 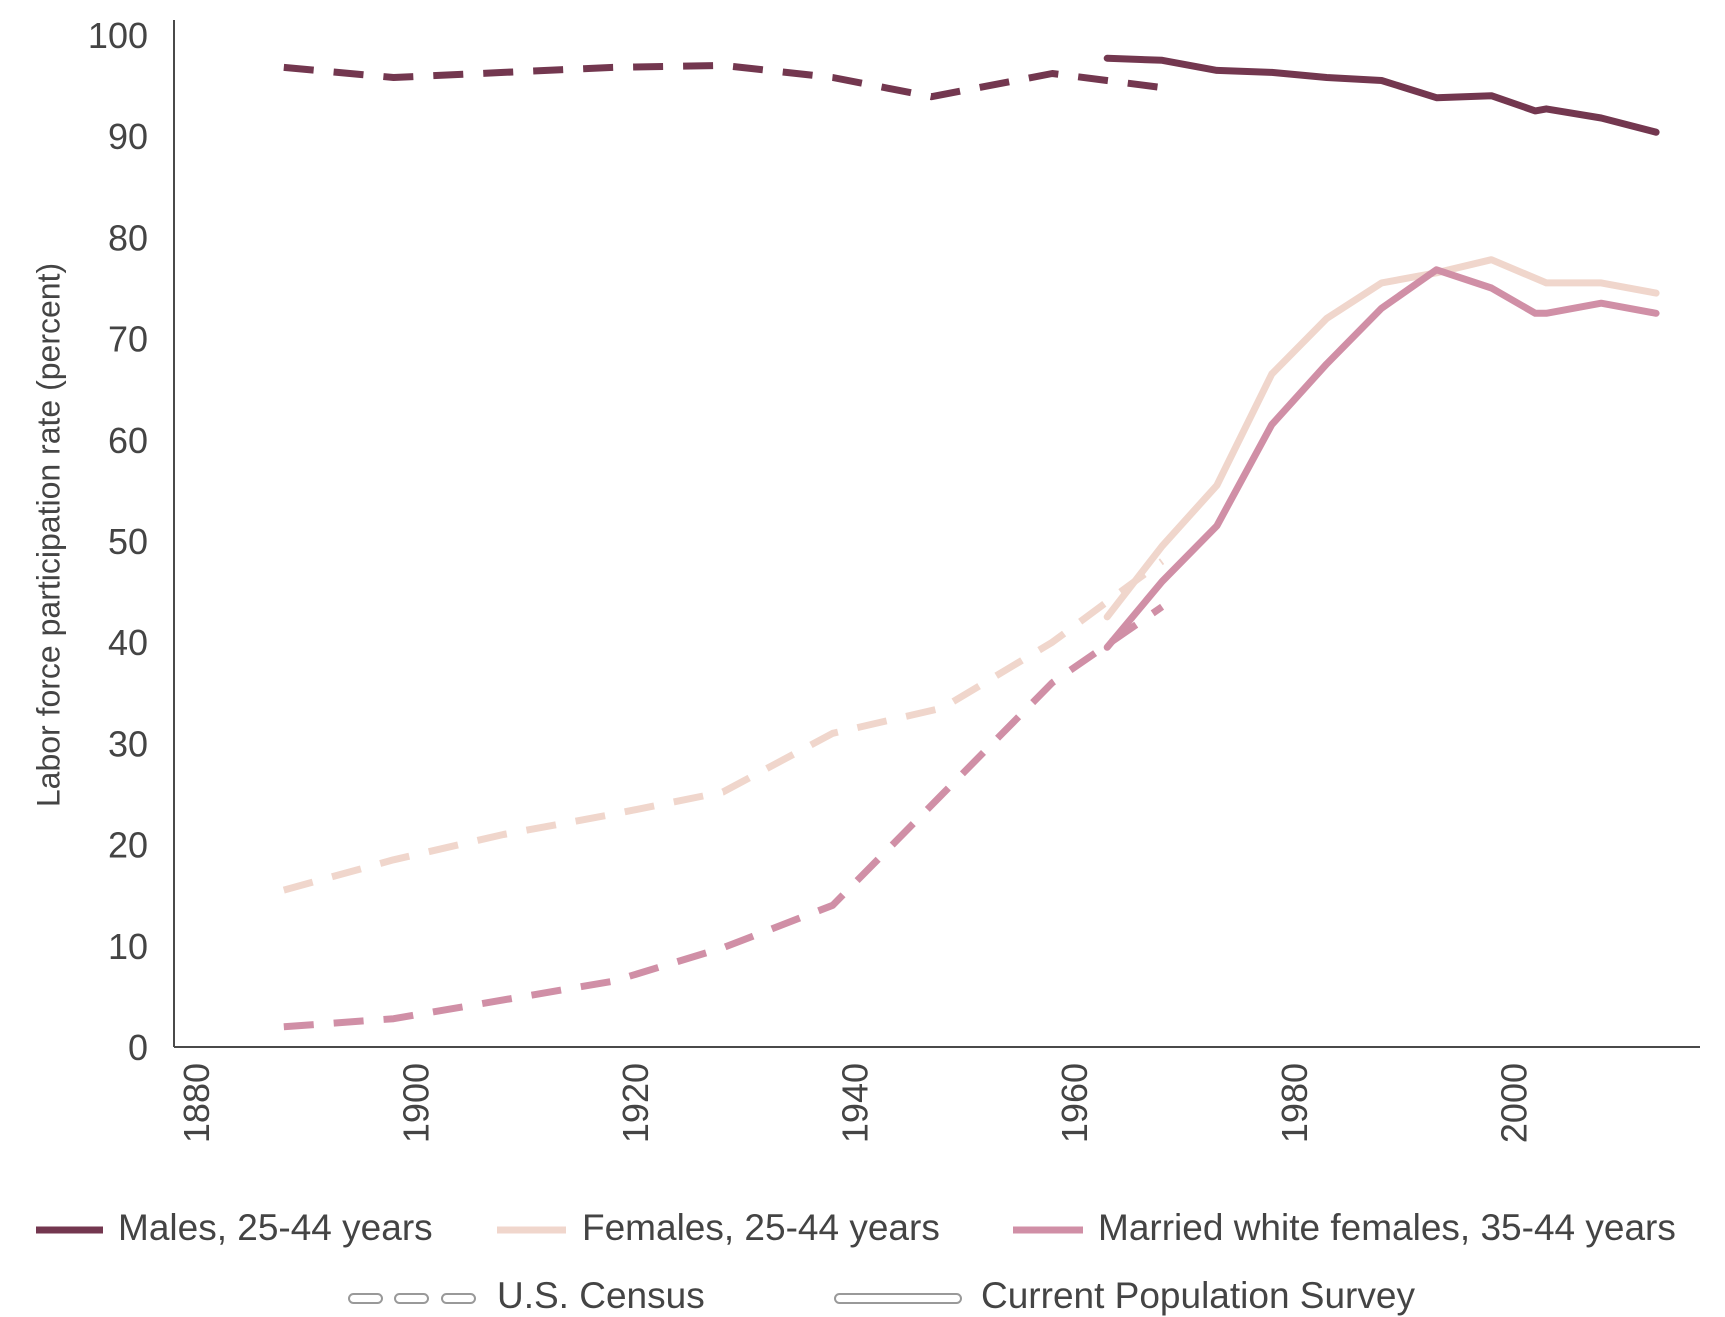 What do you see at coordinates (275, 1227) in the screenshot?
I see `legend-label-males: Males, 25-44 years` at bounding box center [275, 1227].